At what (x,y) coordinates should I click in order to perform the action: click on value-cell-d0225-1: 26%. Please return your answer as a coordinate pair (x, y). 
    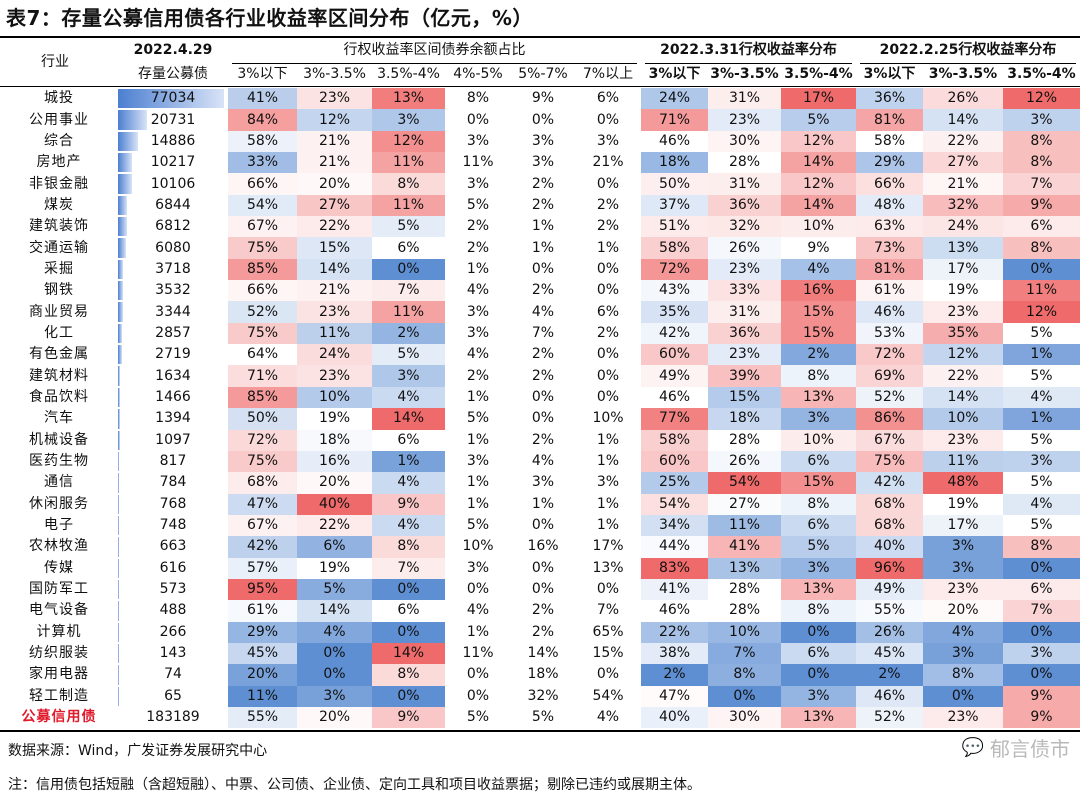
    Looking at the image, I should click on (963, 99).